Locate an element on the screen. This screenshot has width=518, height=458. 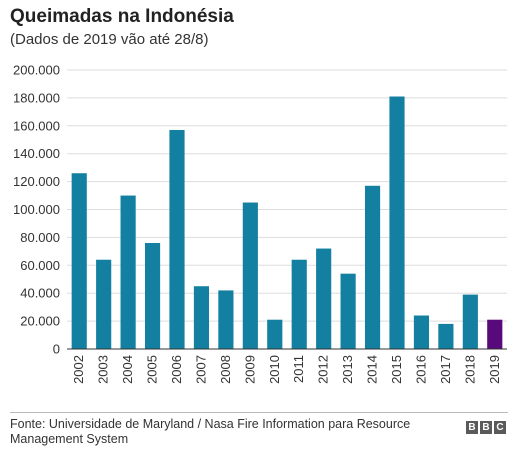
x-tick-label: 2012 is located at coordinates (323, 369).